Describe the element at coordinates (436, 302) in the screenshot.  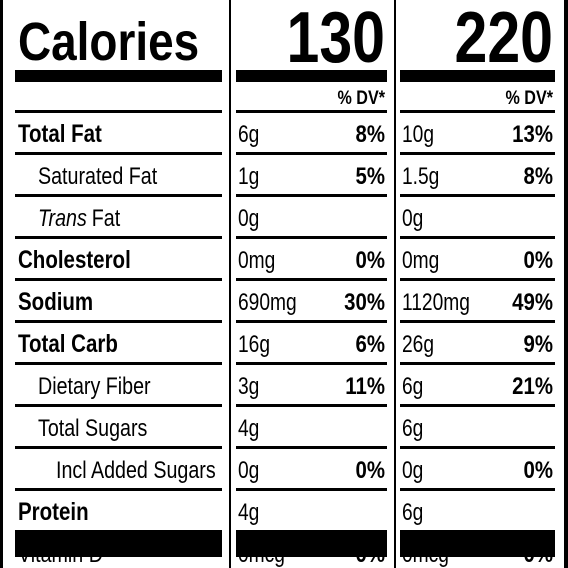
I see `amount: 1120mg` at that location.